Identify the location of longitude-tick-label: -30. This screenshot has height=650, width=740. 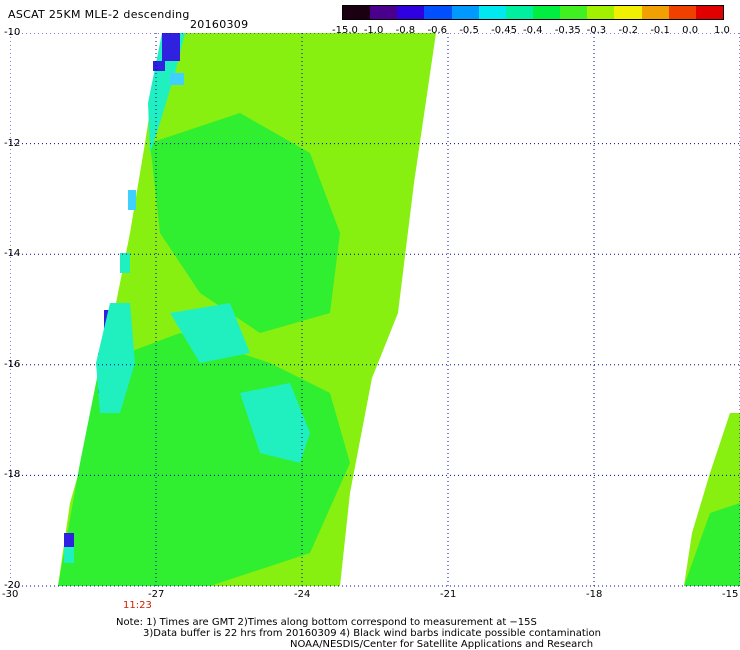
(10, 594).